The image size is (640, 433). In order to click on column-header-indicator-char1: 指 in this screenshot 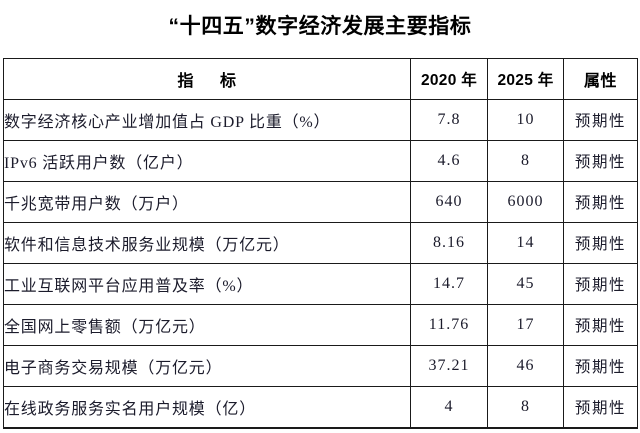, I will do `click(185, 81)`.